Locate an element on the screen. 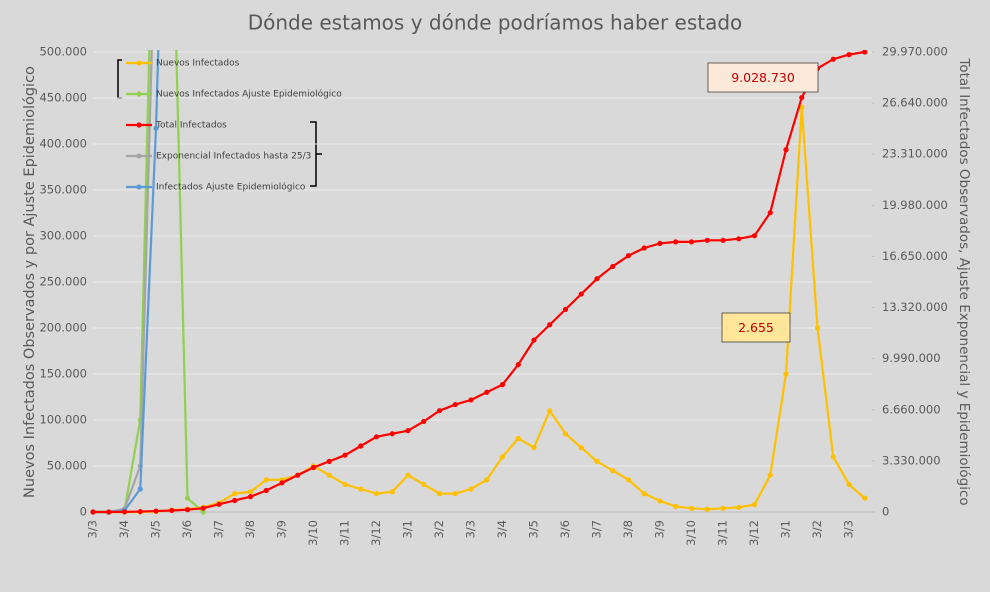  x-tick-label: 3/6 is located at coordinates (565, 529).